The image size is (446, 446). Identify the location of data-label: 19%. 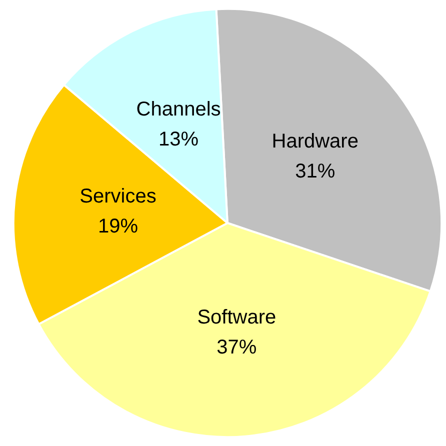
(118, 227).